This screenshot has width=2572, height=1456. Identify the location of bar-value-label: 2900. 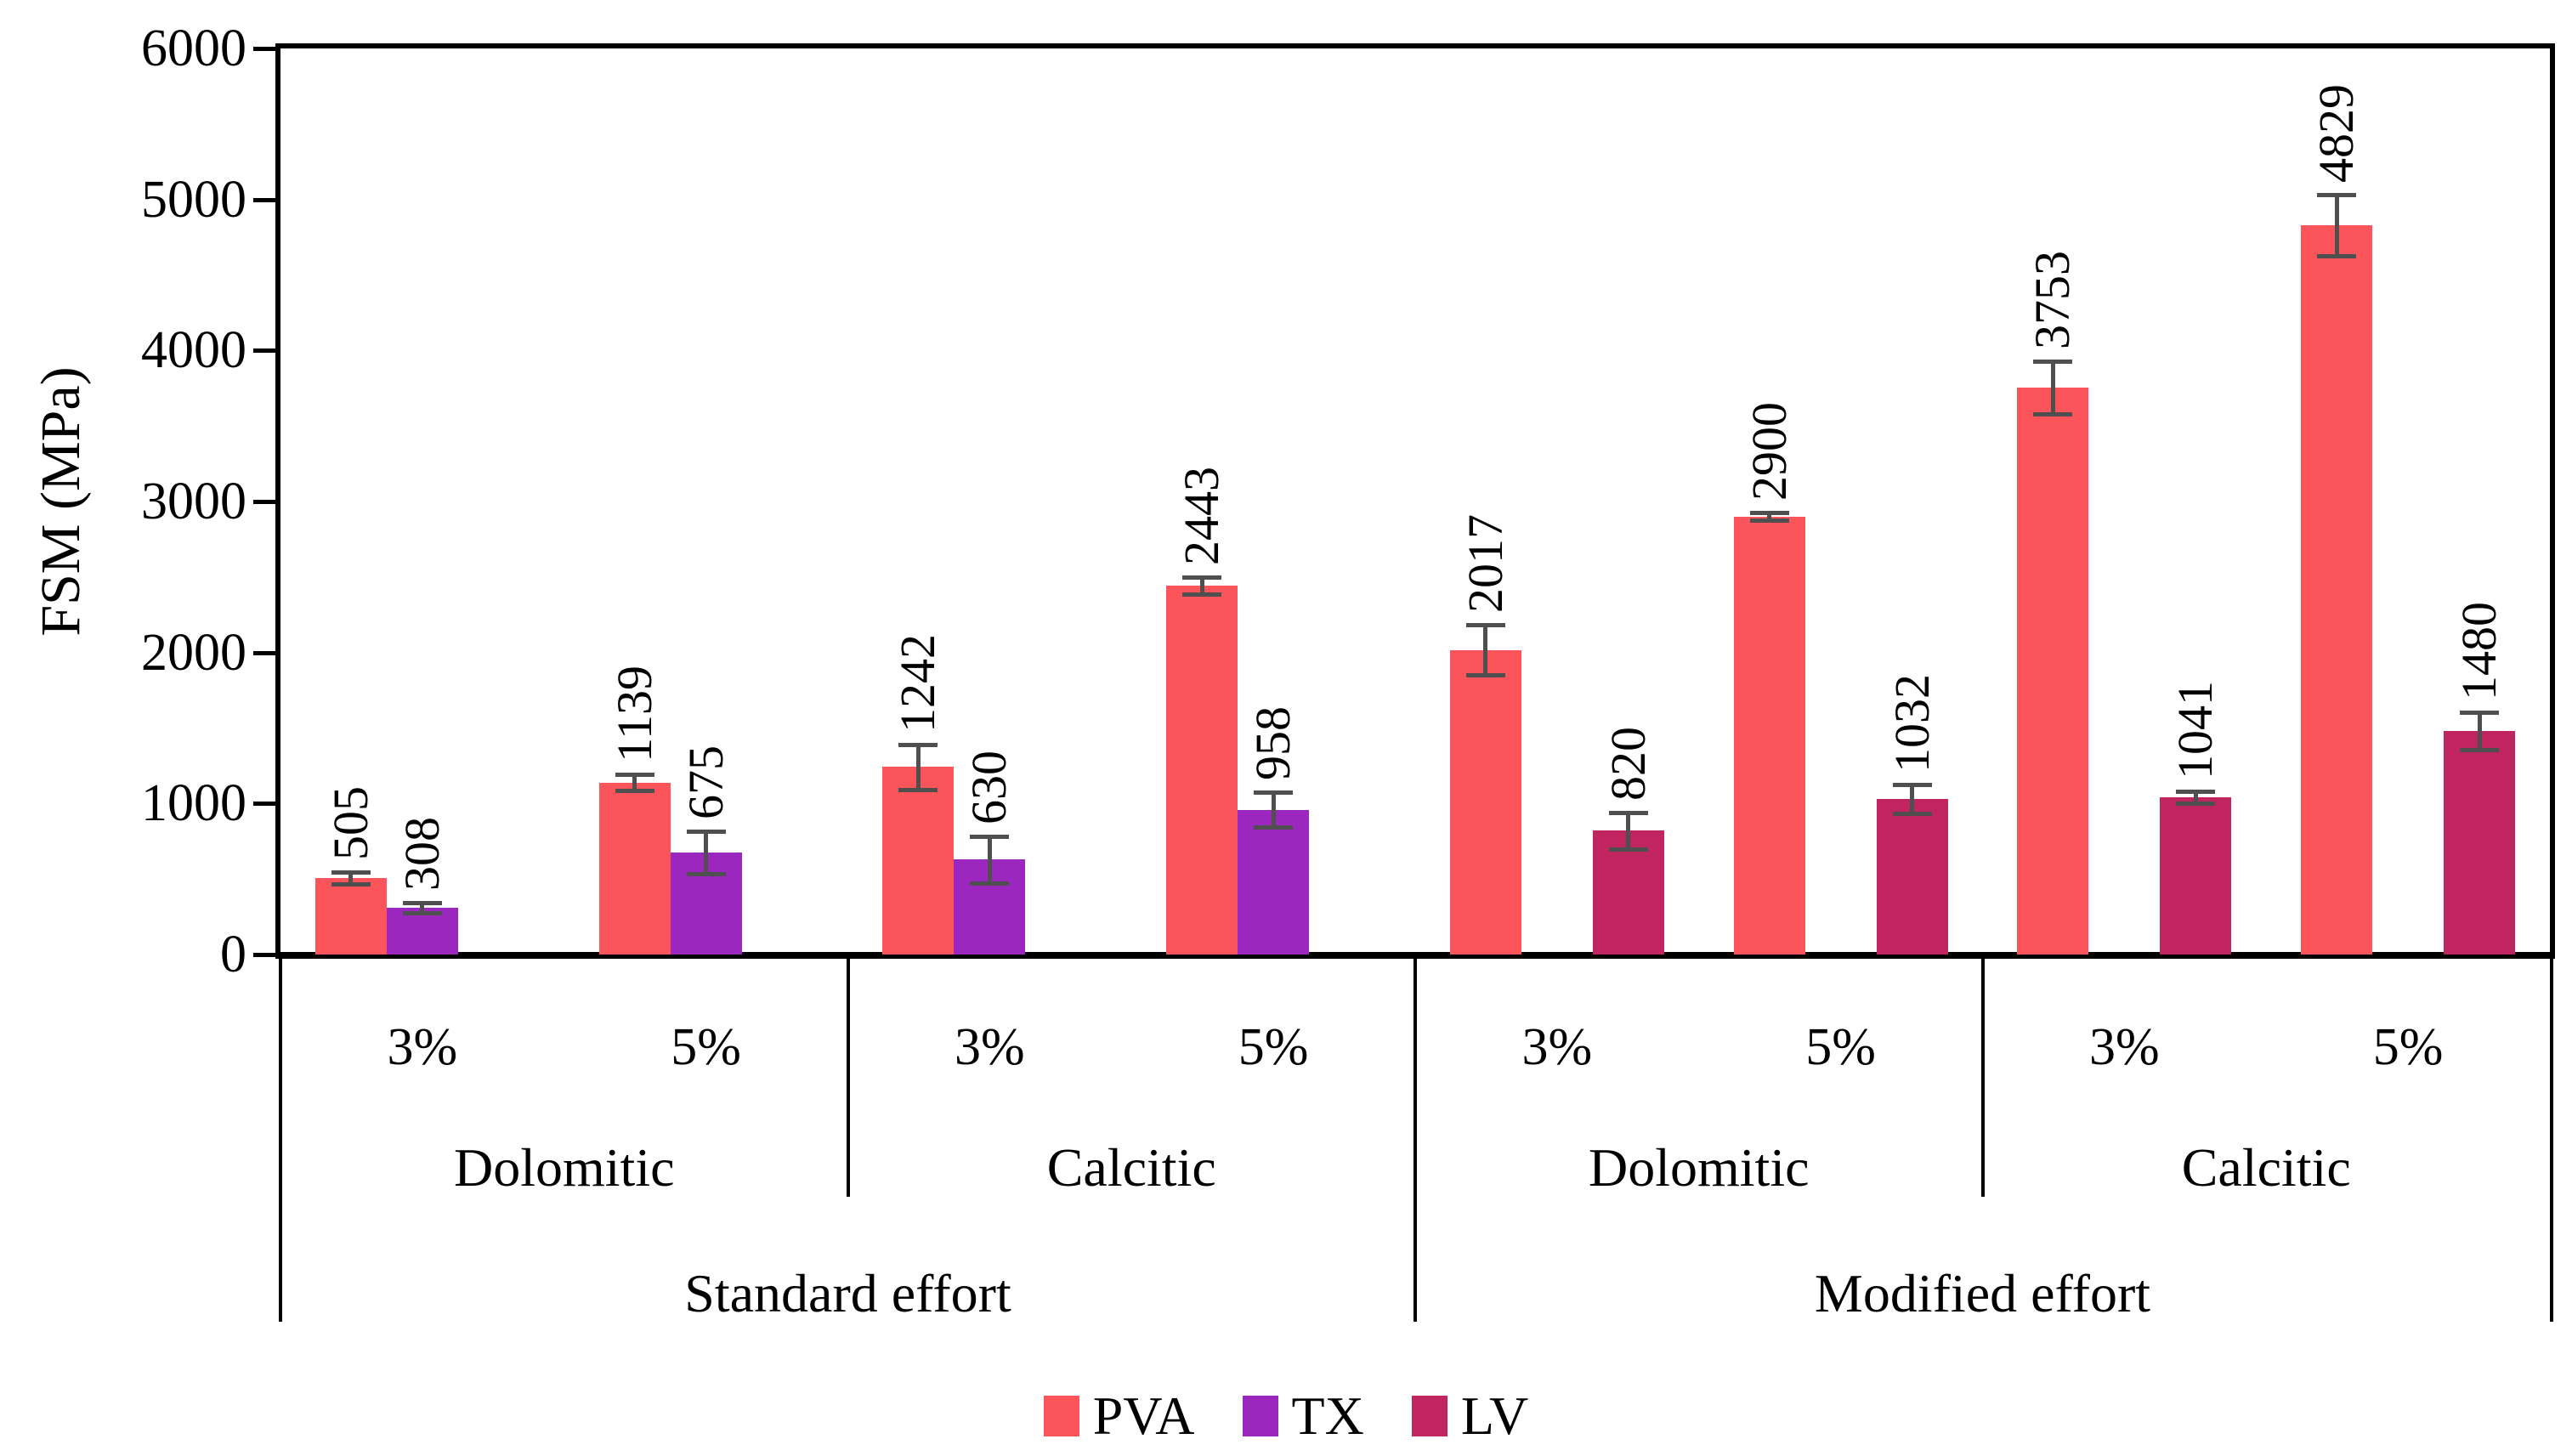
(1769, 451).